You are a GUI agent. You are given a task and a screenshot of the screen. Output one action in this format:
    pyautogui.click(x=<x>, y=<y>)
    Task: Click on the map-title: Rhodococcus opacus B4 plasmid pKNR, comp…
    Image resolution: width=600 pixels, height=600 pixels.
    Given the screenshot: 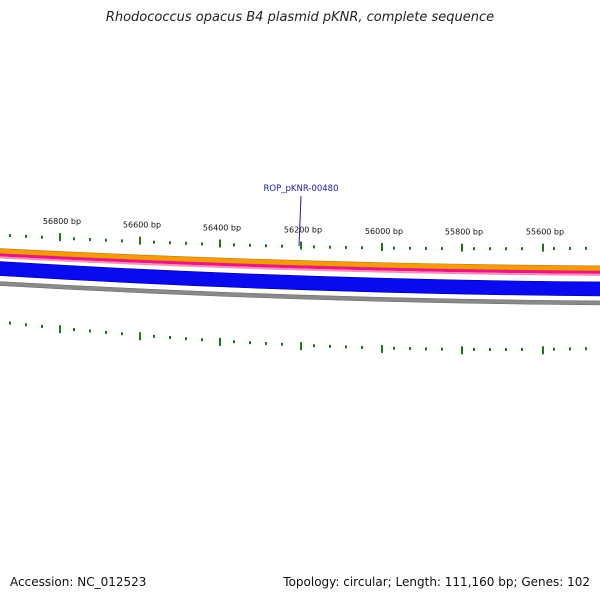 What is the action you would take?
    pyautogui.click(x=300, y=17)
    